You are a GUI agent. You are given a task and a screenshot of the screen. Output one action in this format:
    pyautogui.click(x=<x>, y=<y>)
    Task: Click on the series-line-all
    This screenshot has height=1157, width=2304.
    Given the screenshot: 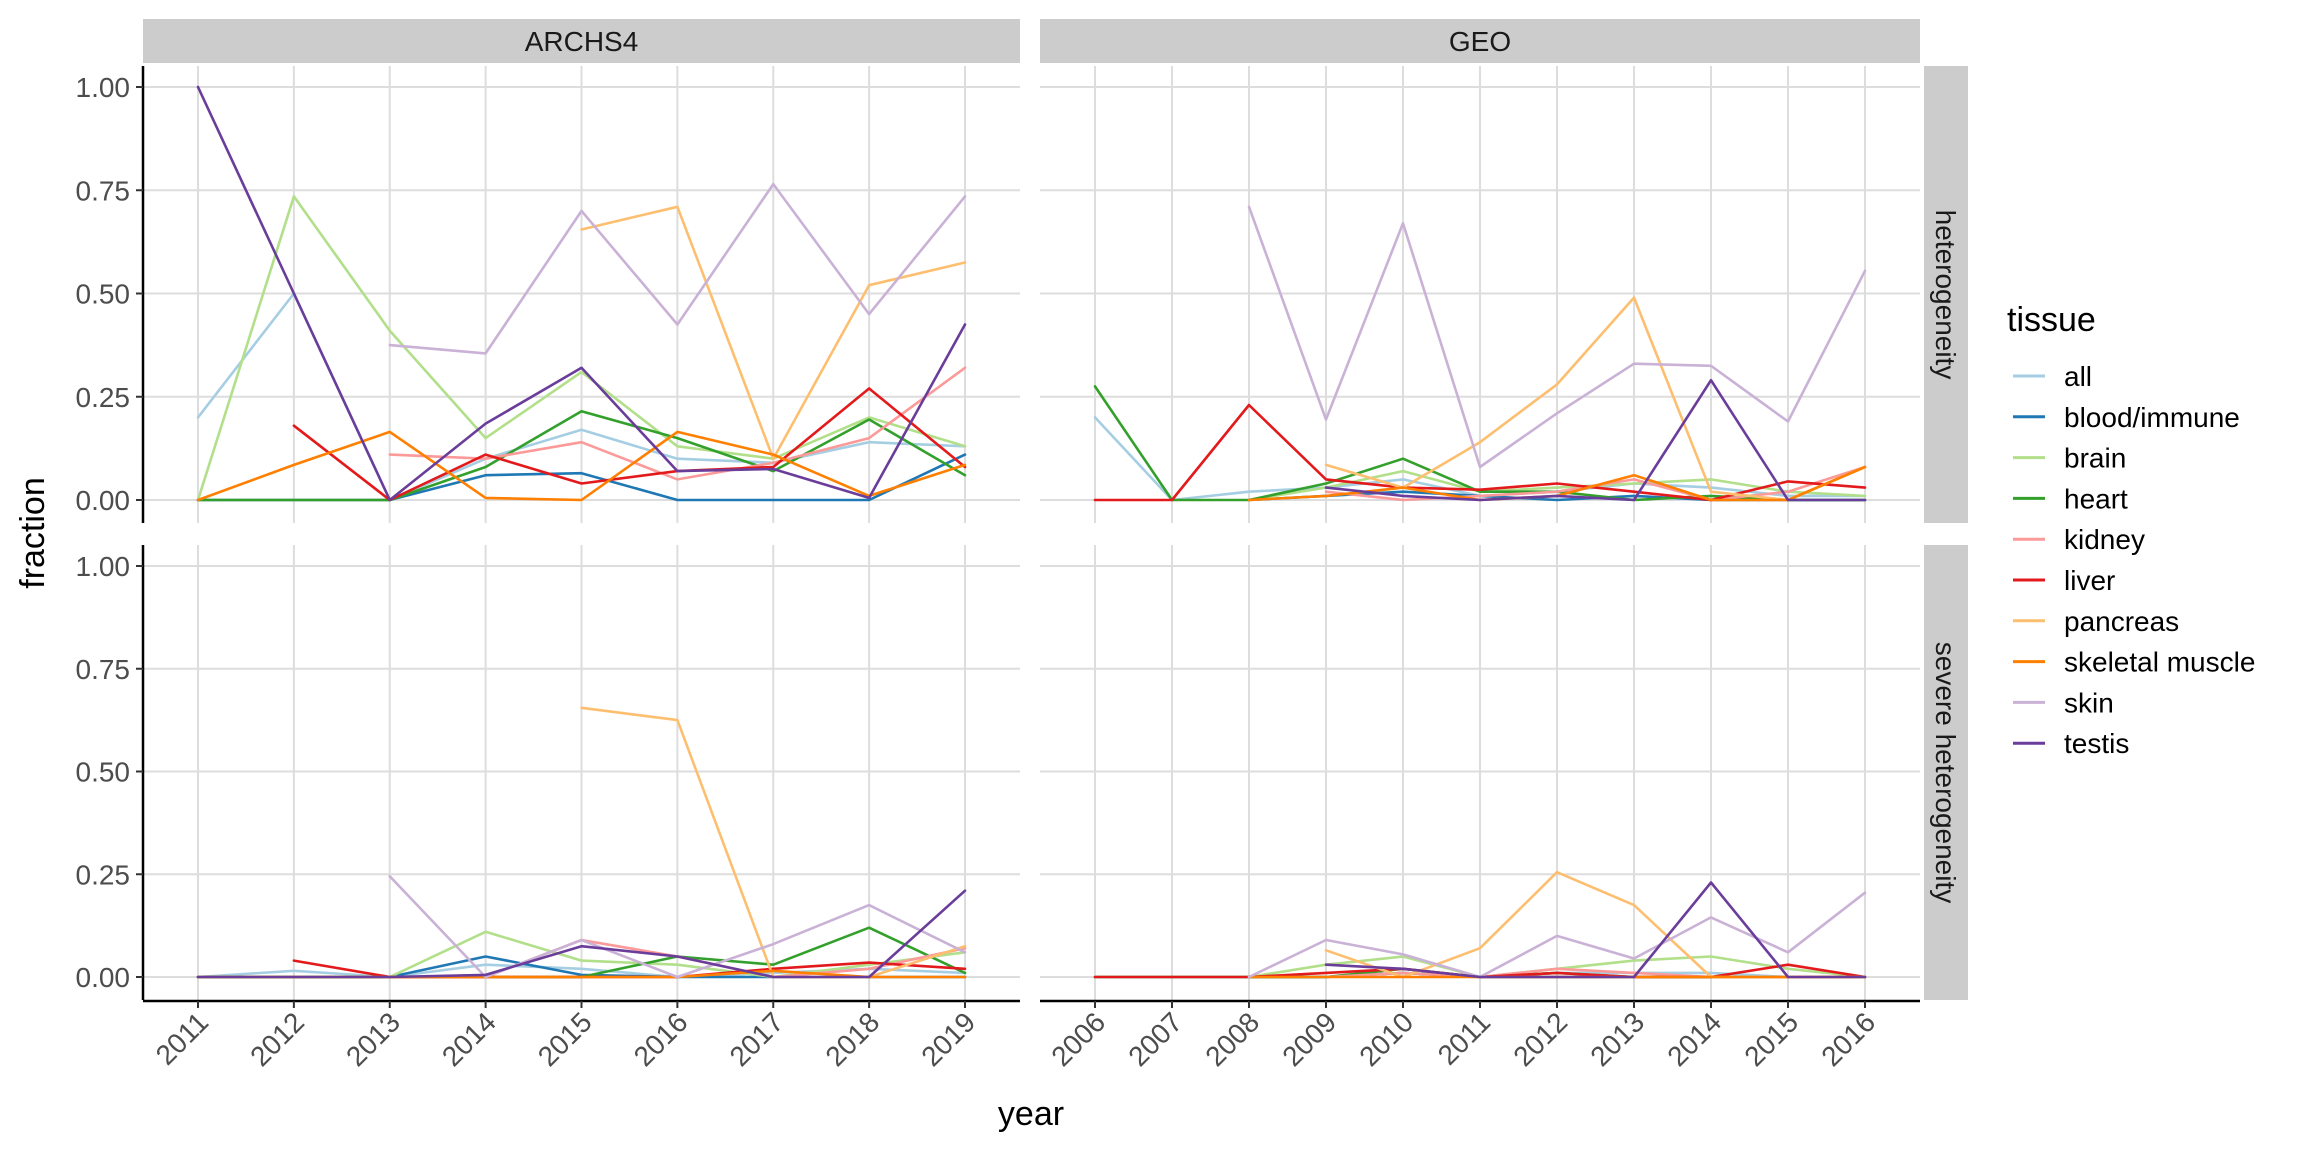 What is the action you would take?
    pyautogui.click(x=581, y=971)
    